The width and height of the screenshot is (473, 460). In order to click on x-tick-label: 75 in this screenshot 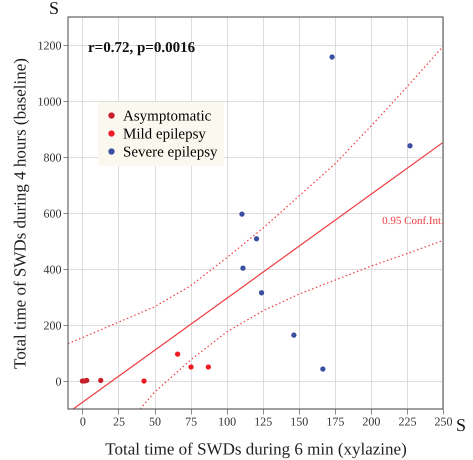, I will do `click(191, 421)`.